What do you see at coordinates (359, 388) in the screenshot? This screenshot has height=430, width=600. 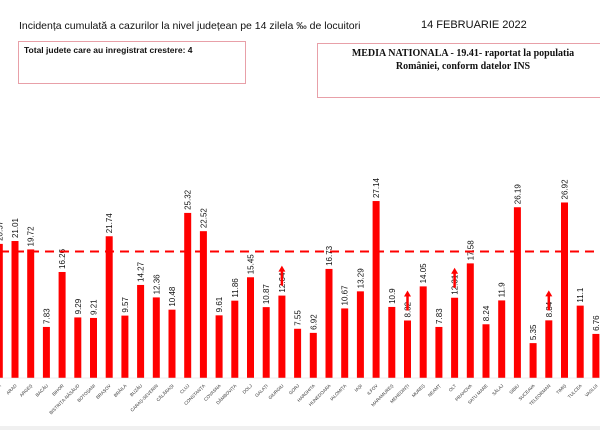 I see `tick-label: IAȘI` at bounding box center [359, 388].